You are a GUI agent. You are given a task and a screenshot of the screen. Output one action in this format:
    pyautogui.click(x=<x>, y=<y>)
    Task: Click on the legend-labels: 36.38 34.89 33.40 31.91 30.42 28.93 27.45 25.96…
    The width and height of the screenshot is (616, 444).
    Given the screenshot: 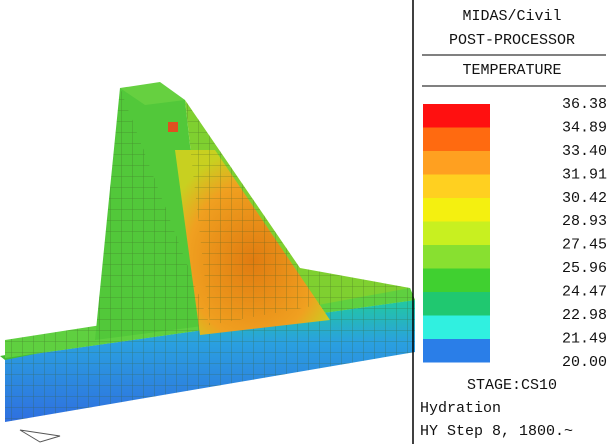 What is the action you would take?
    pyautogui.click(x=584, y=233)
    